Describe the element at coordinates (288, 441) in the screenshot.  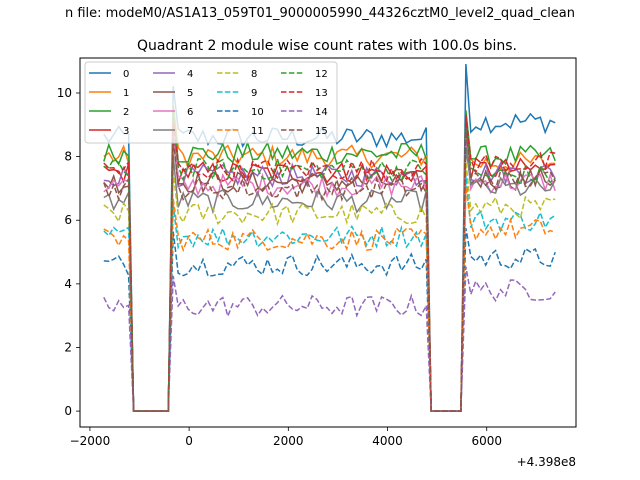
I see `x-tick-label: 2000` at that location.